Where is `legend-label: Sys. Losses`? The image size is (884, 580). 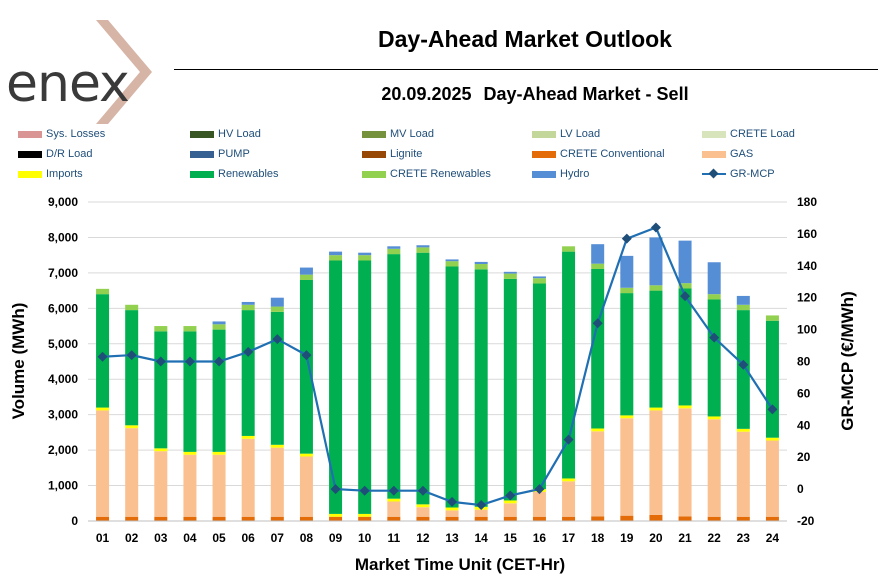
legend-label: Sys. Losses is located at coordinates (76, 134).